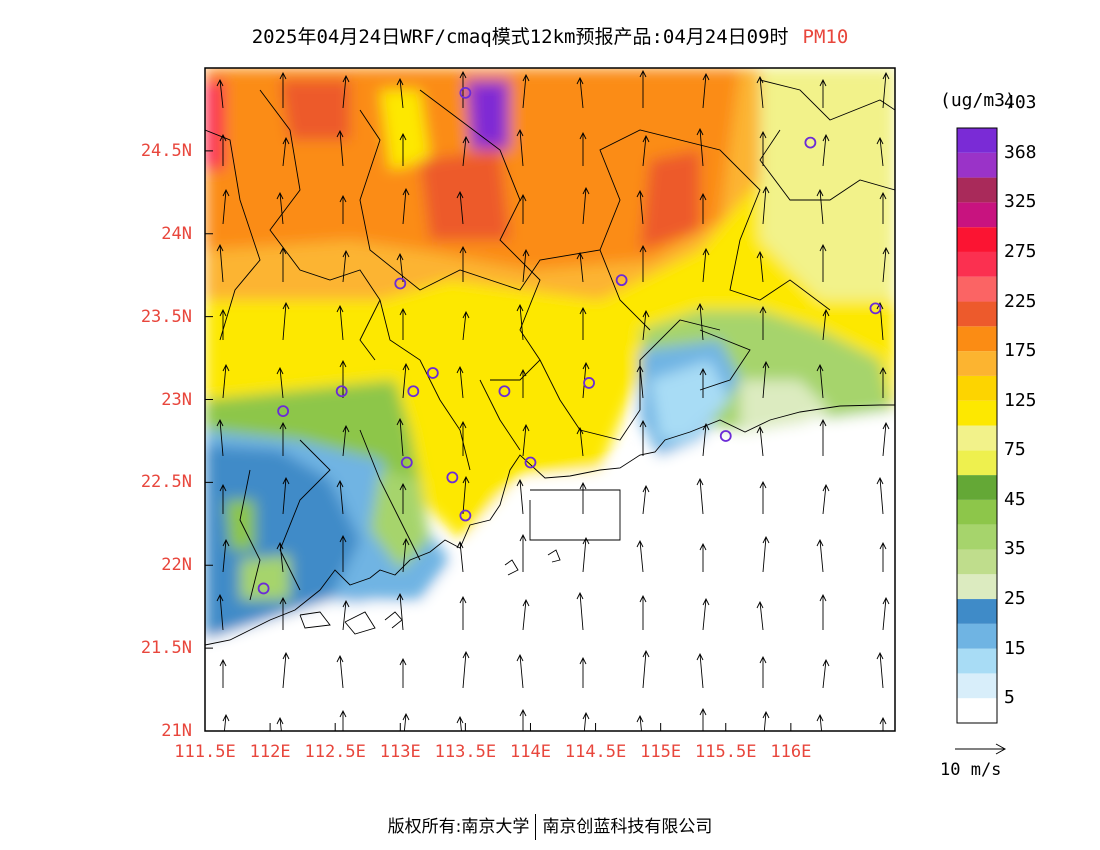 Image resolution: width=1100 pixels, height=850 pixels. I want to click on legend-label: 368, so click(1020, 152).